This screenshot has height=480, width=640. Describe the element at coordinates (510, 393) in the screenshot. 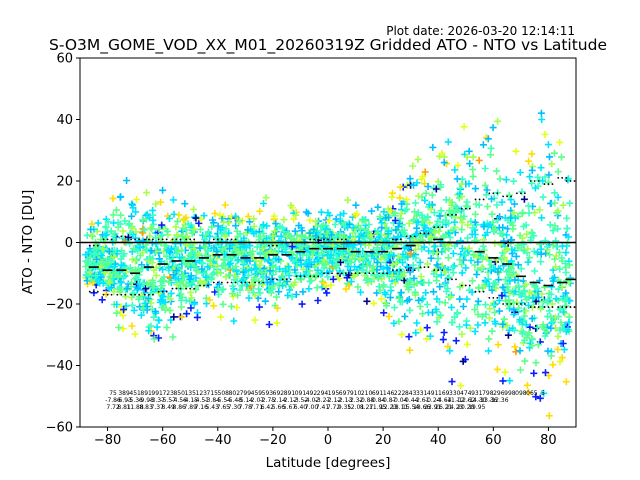

I see `bin-annotation-row1: 998` at that location.